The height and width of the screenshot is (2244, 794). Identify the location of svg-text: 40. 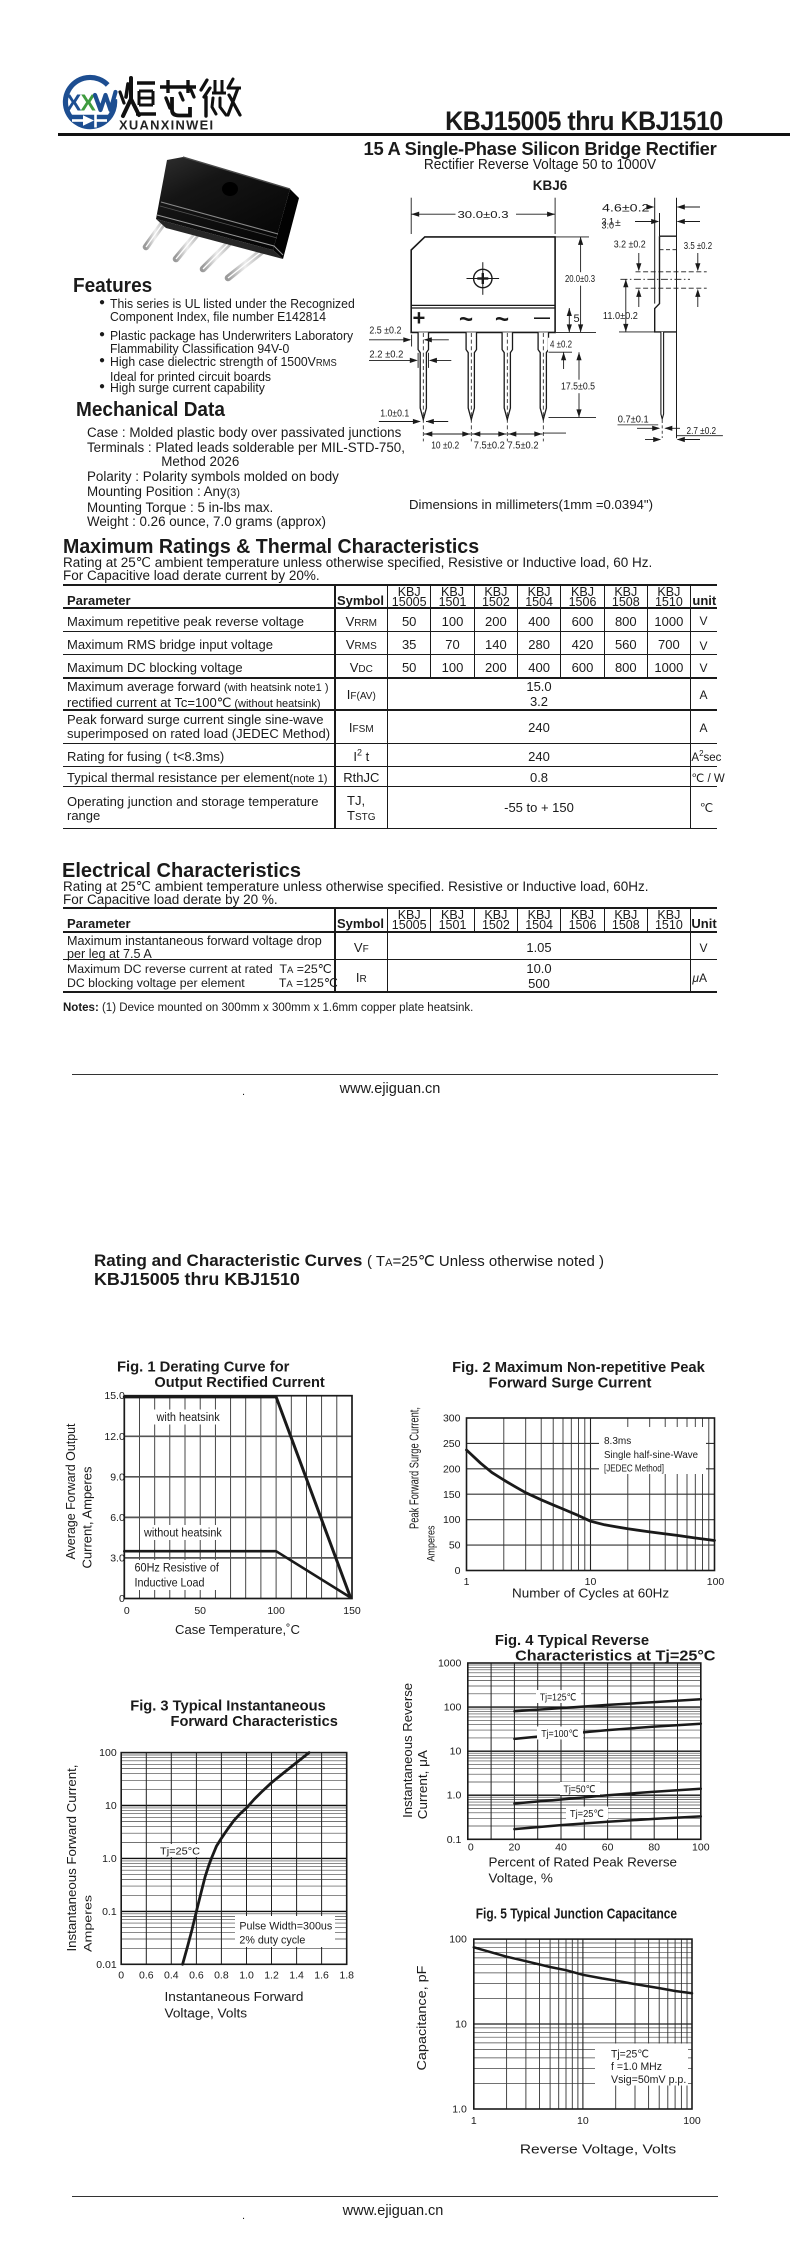
(561, 1847).